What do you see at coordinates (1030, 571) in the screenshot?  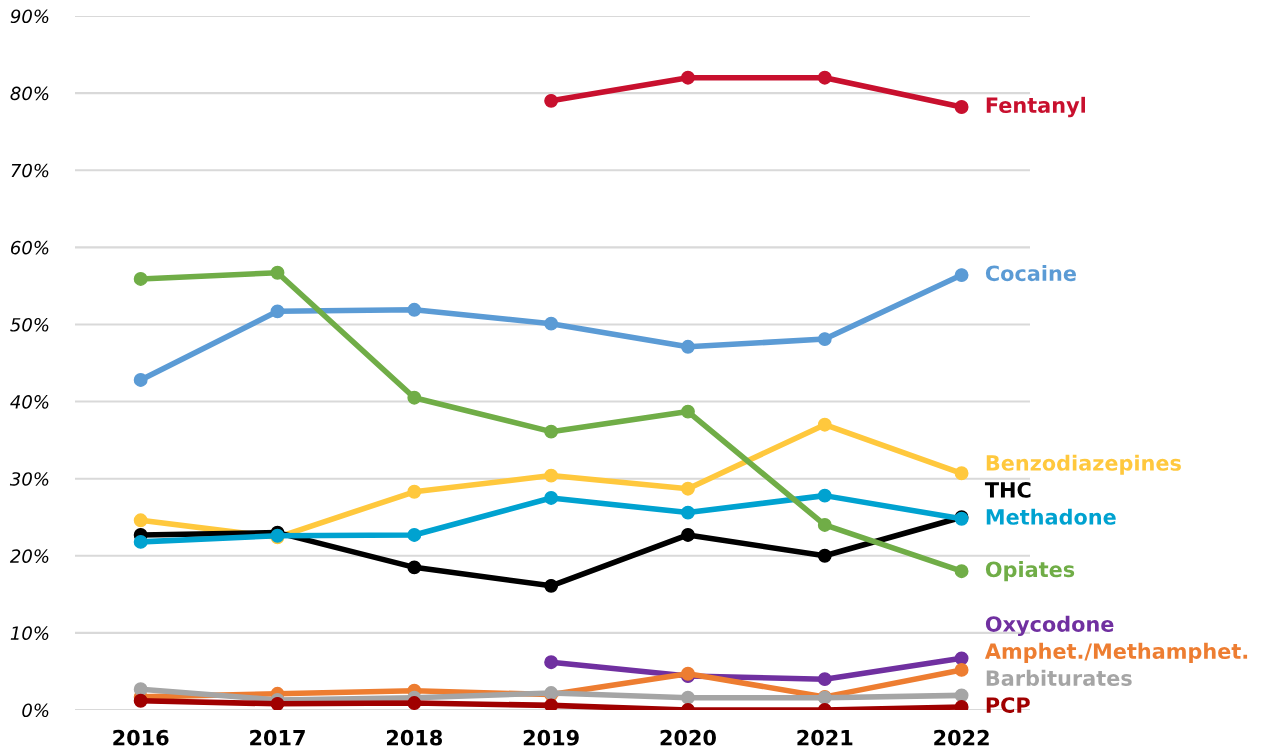 I see `series-label: Opiates` at bounding box center [1030, 571].